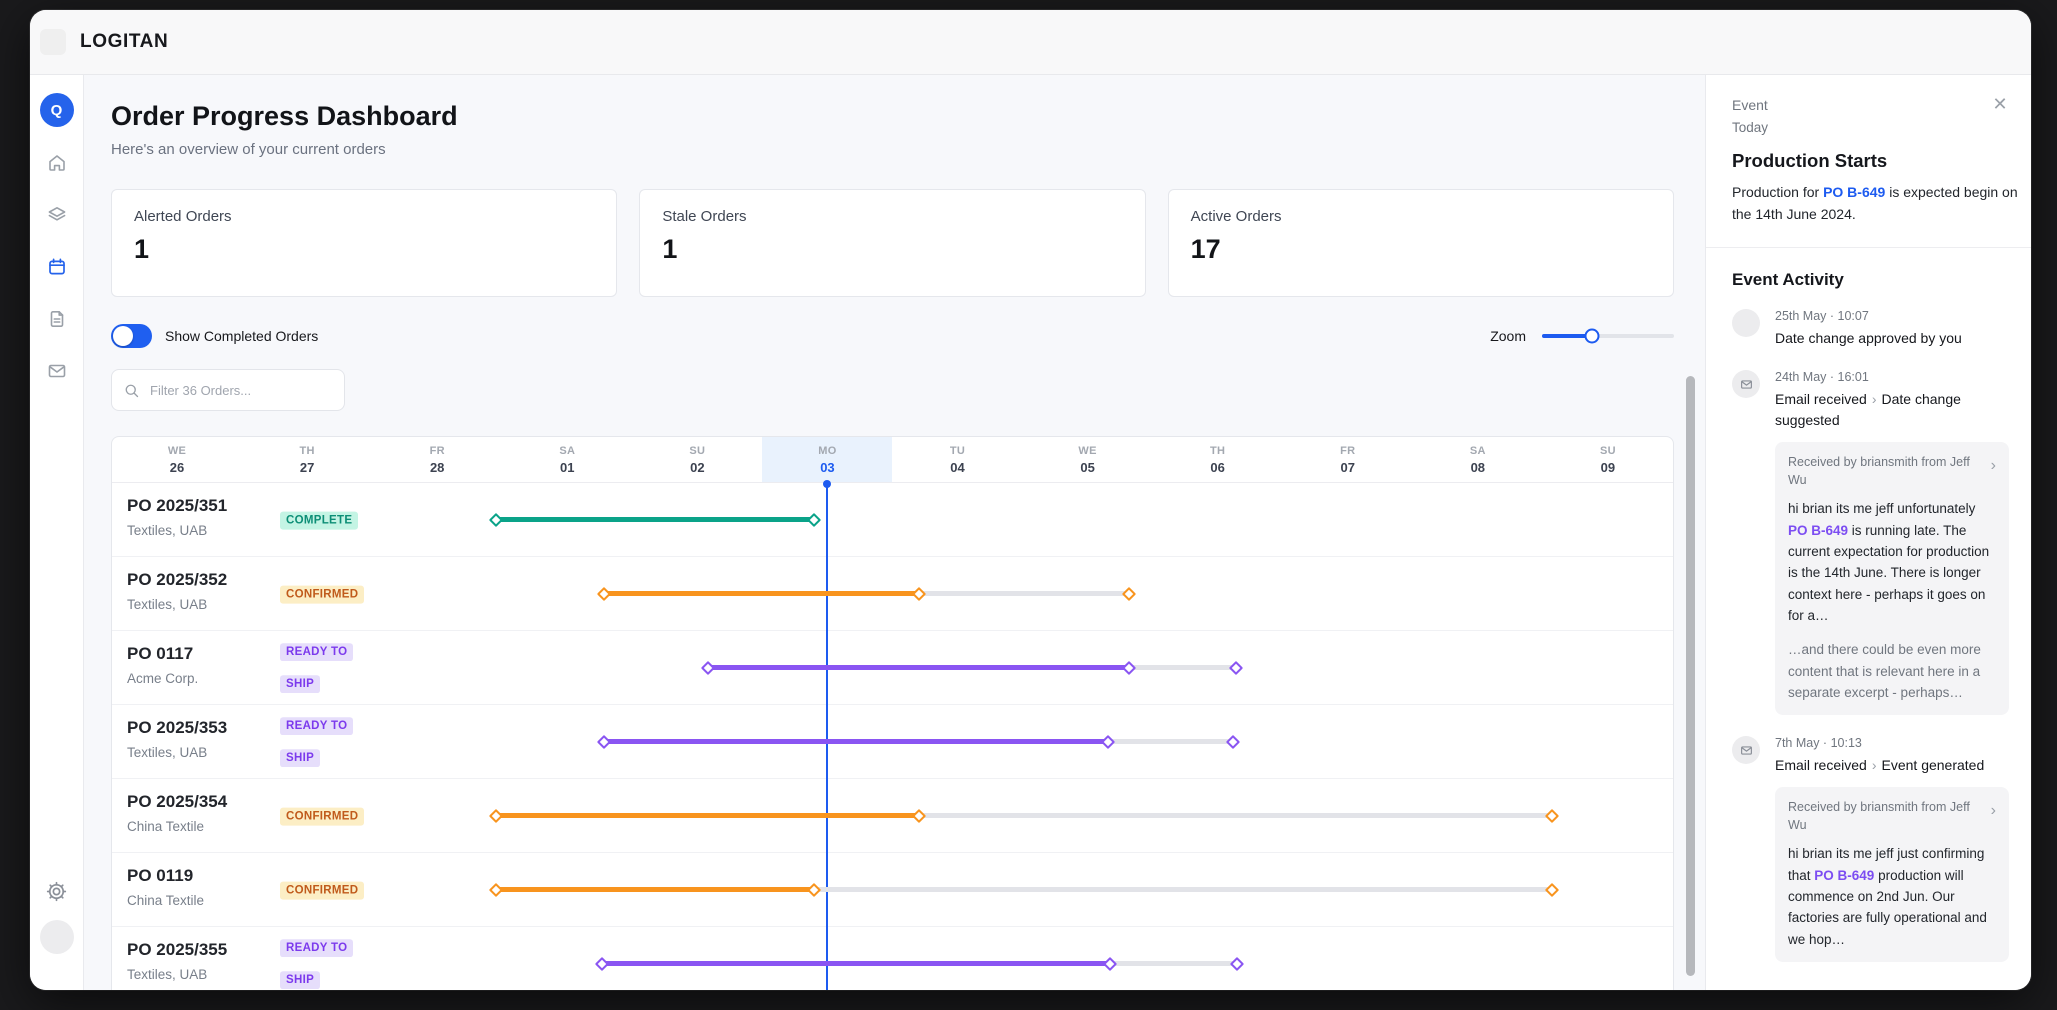  What do you see at coordinates (160, 653) in the screenshot?
I see `order-po-number: PO 0117` at bounding box center [160, 653].